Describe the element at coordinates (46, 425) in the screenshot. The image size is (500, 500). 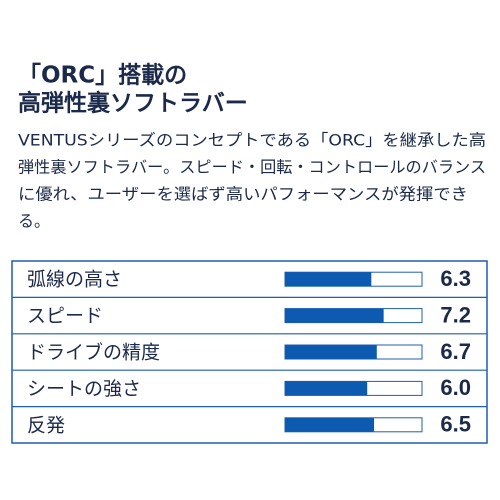
I see `row-label: 反発` at that location.